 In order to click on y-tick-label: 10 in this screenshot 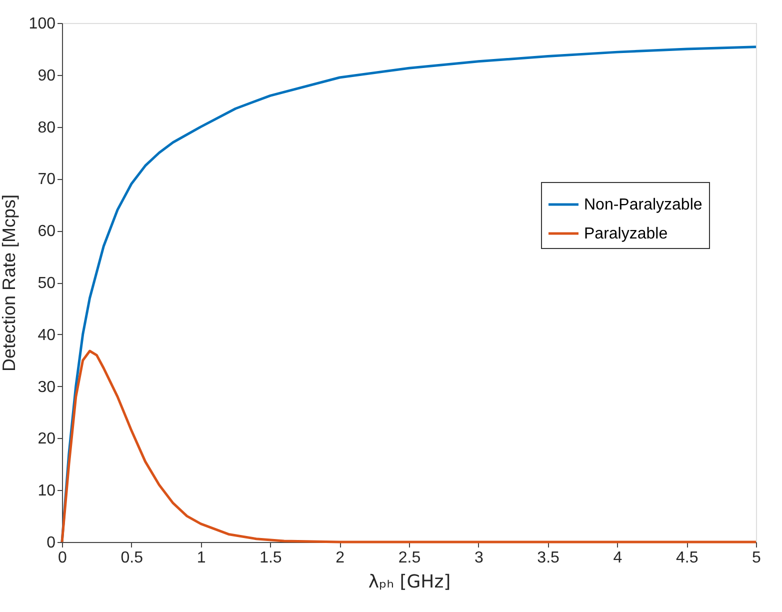, I will do `click(47, 491)`.